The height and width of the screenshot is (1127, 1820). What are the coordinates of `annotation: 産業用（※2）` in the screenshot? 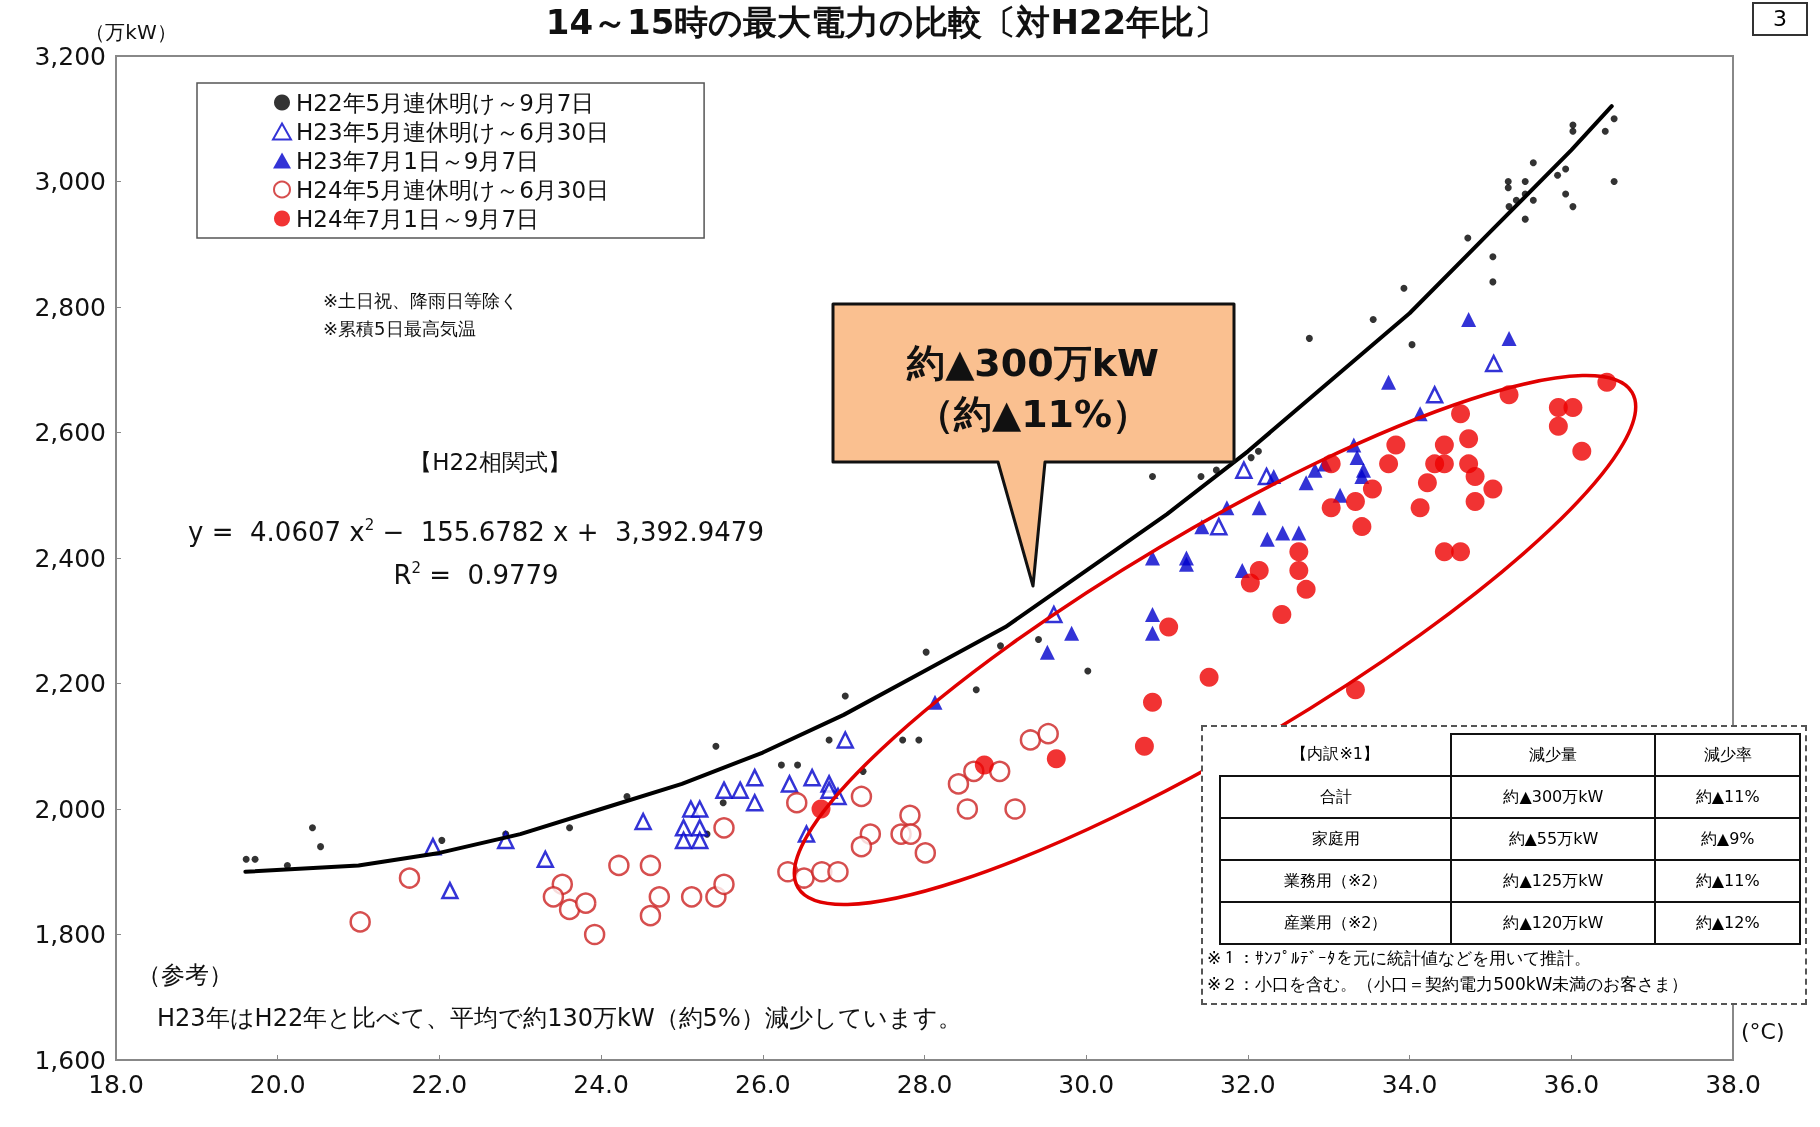 It's located at (1336, 923).